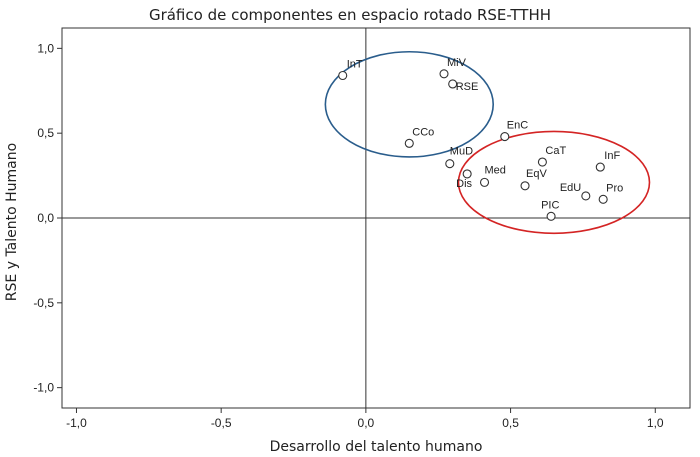 The image size is (700, 457). Describe the element at coordinates (376, 447) in the screenshot. I see `x-axis-title: Desarrollo del talento humano` at that location.